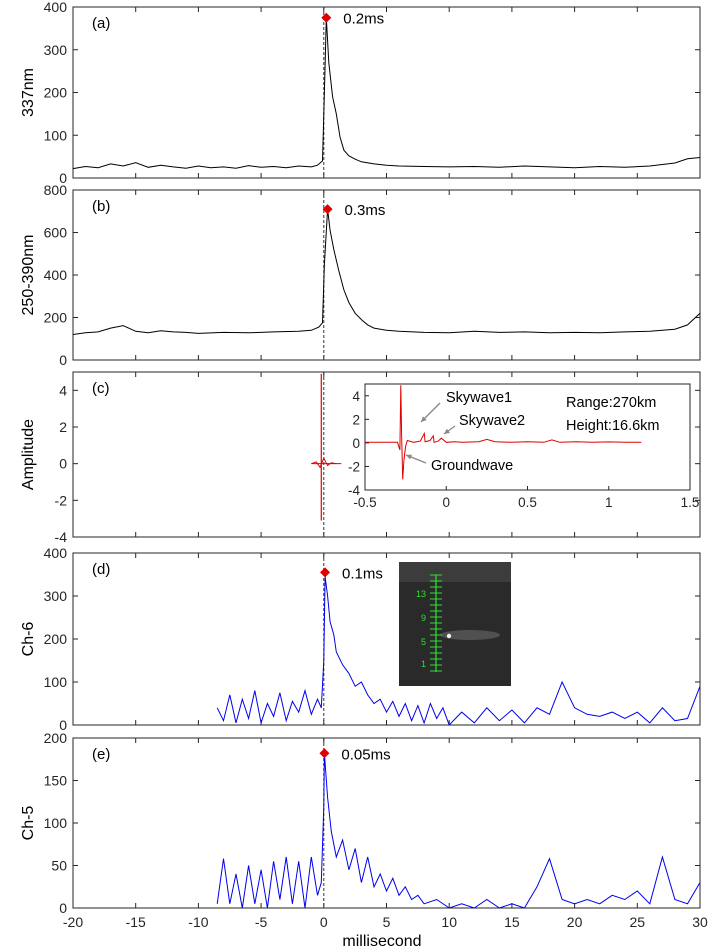 This screenshot has height=952, width=719. Describe the element at coordinates (638, 922) in the screenshot. I see `x-tick-label: 25` at that location.